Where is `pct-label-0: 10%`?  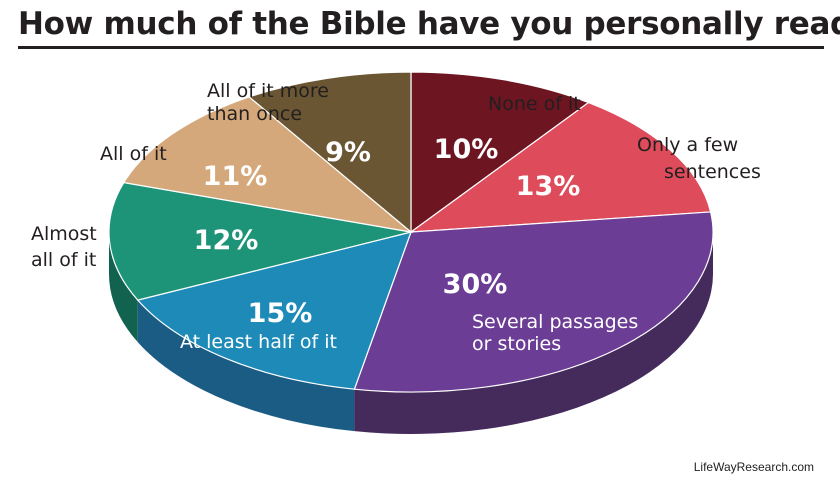
pct-label-0: 10% is located at coordinates (466, 149).